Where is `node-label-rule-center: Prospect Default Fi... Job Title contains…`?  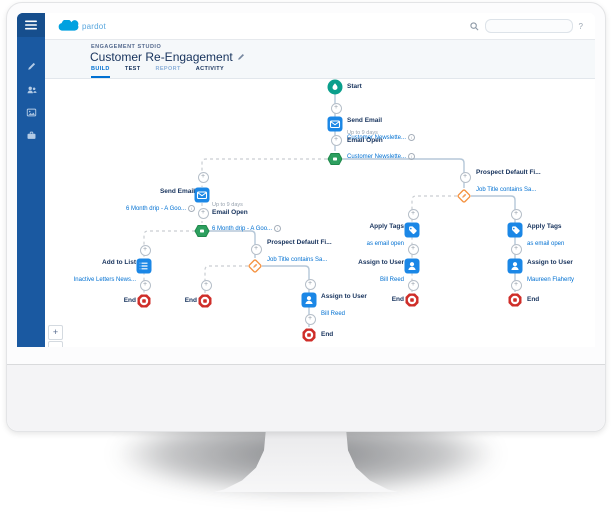
node-label-rule-center: Prospect Default Fi... Job Title contains… is located at coordinates (299, 252).